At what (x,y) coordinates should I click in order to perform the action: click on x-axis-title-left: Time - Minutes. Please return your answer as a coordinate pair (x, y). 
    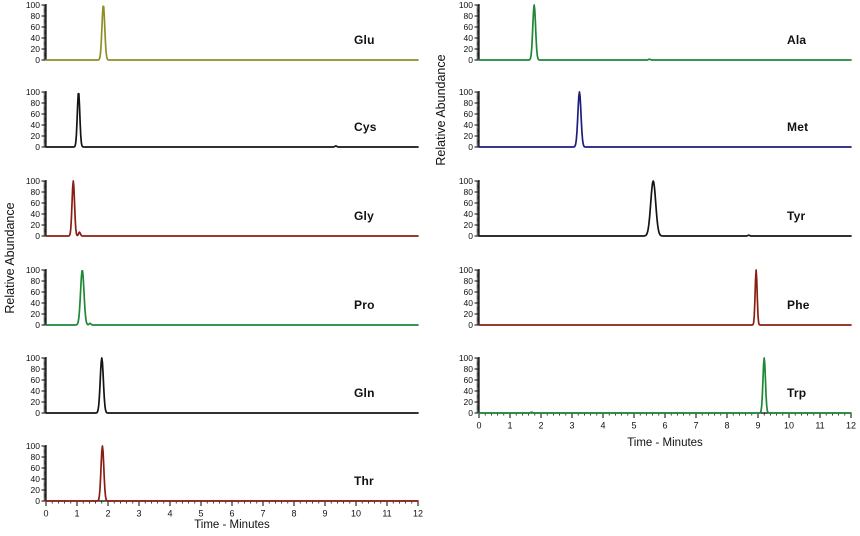
    Looking at the image, I should click on (232, 525).